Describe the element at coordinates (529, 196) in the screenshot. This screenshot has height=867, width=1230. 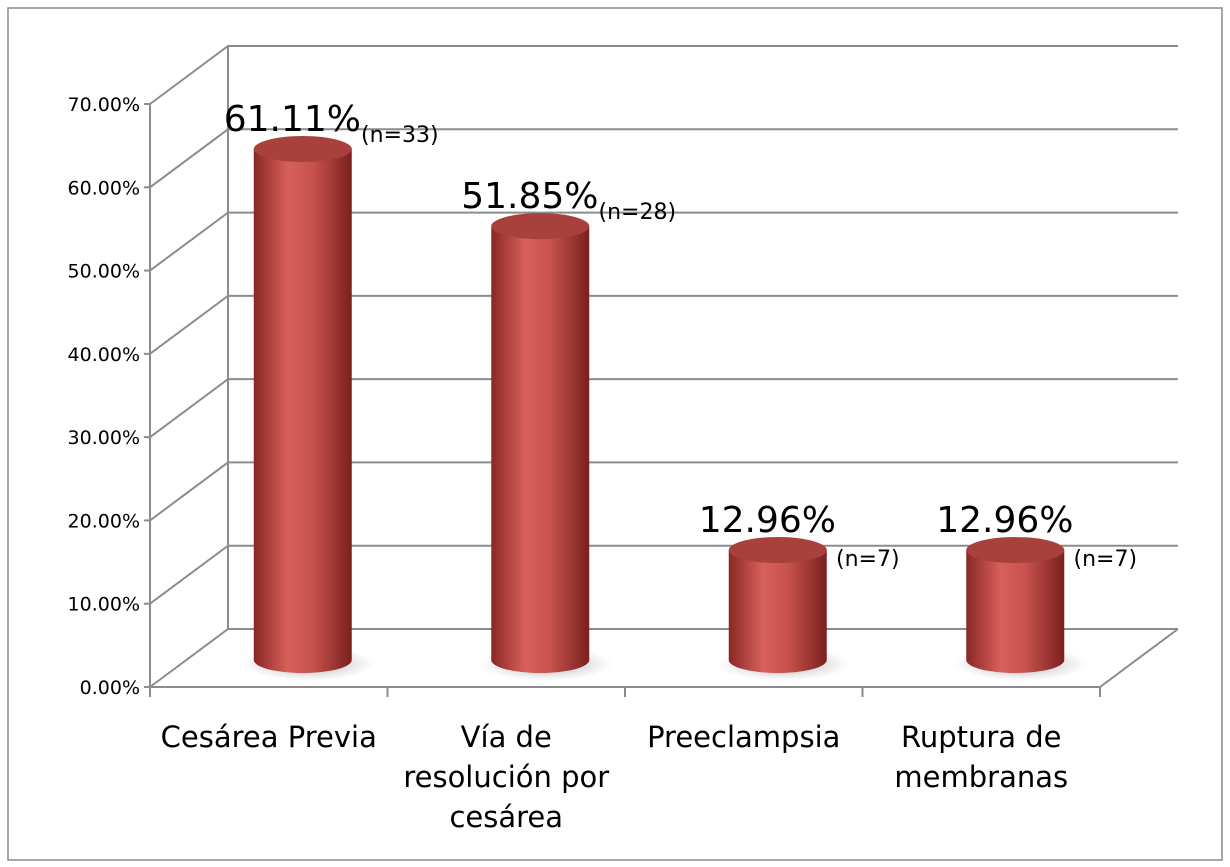
I see `value-label: 51.85%` at that location.